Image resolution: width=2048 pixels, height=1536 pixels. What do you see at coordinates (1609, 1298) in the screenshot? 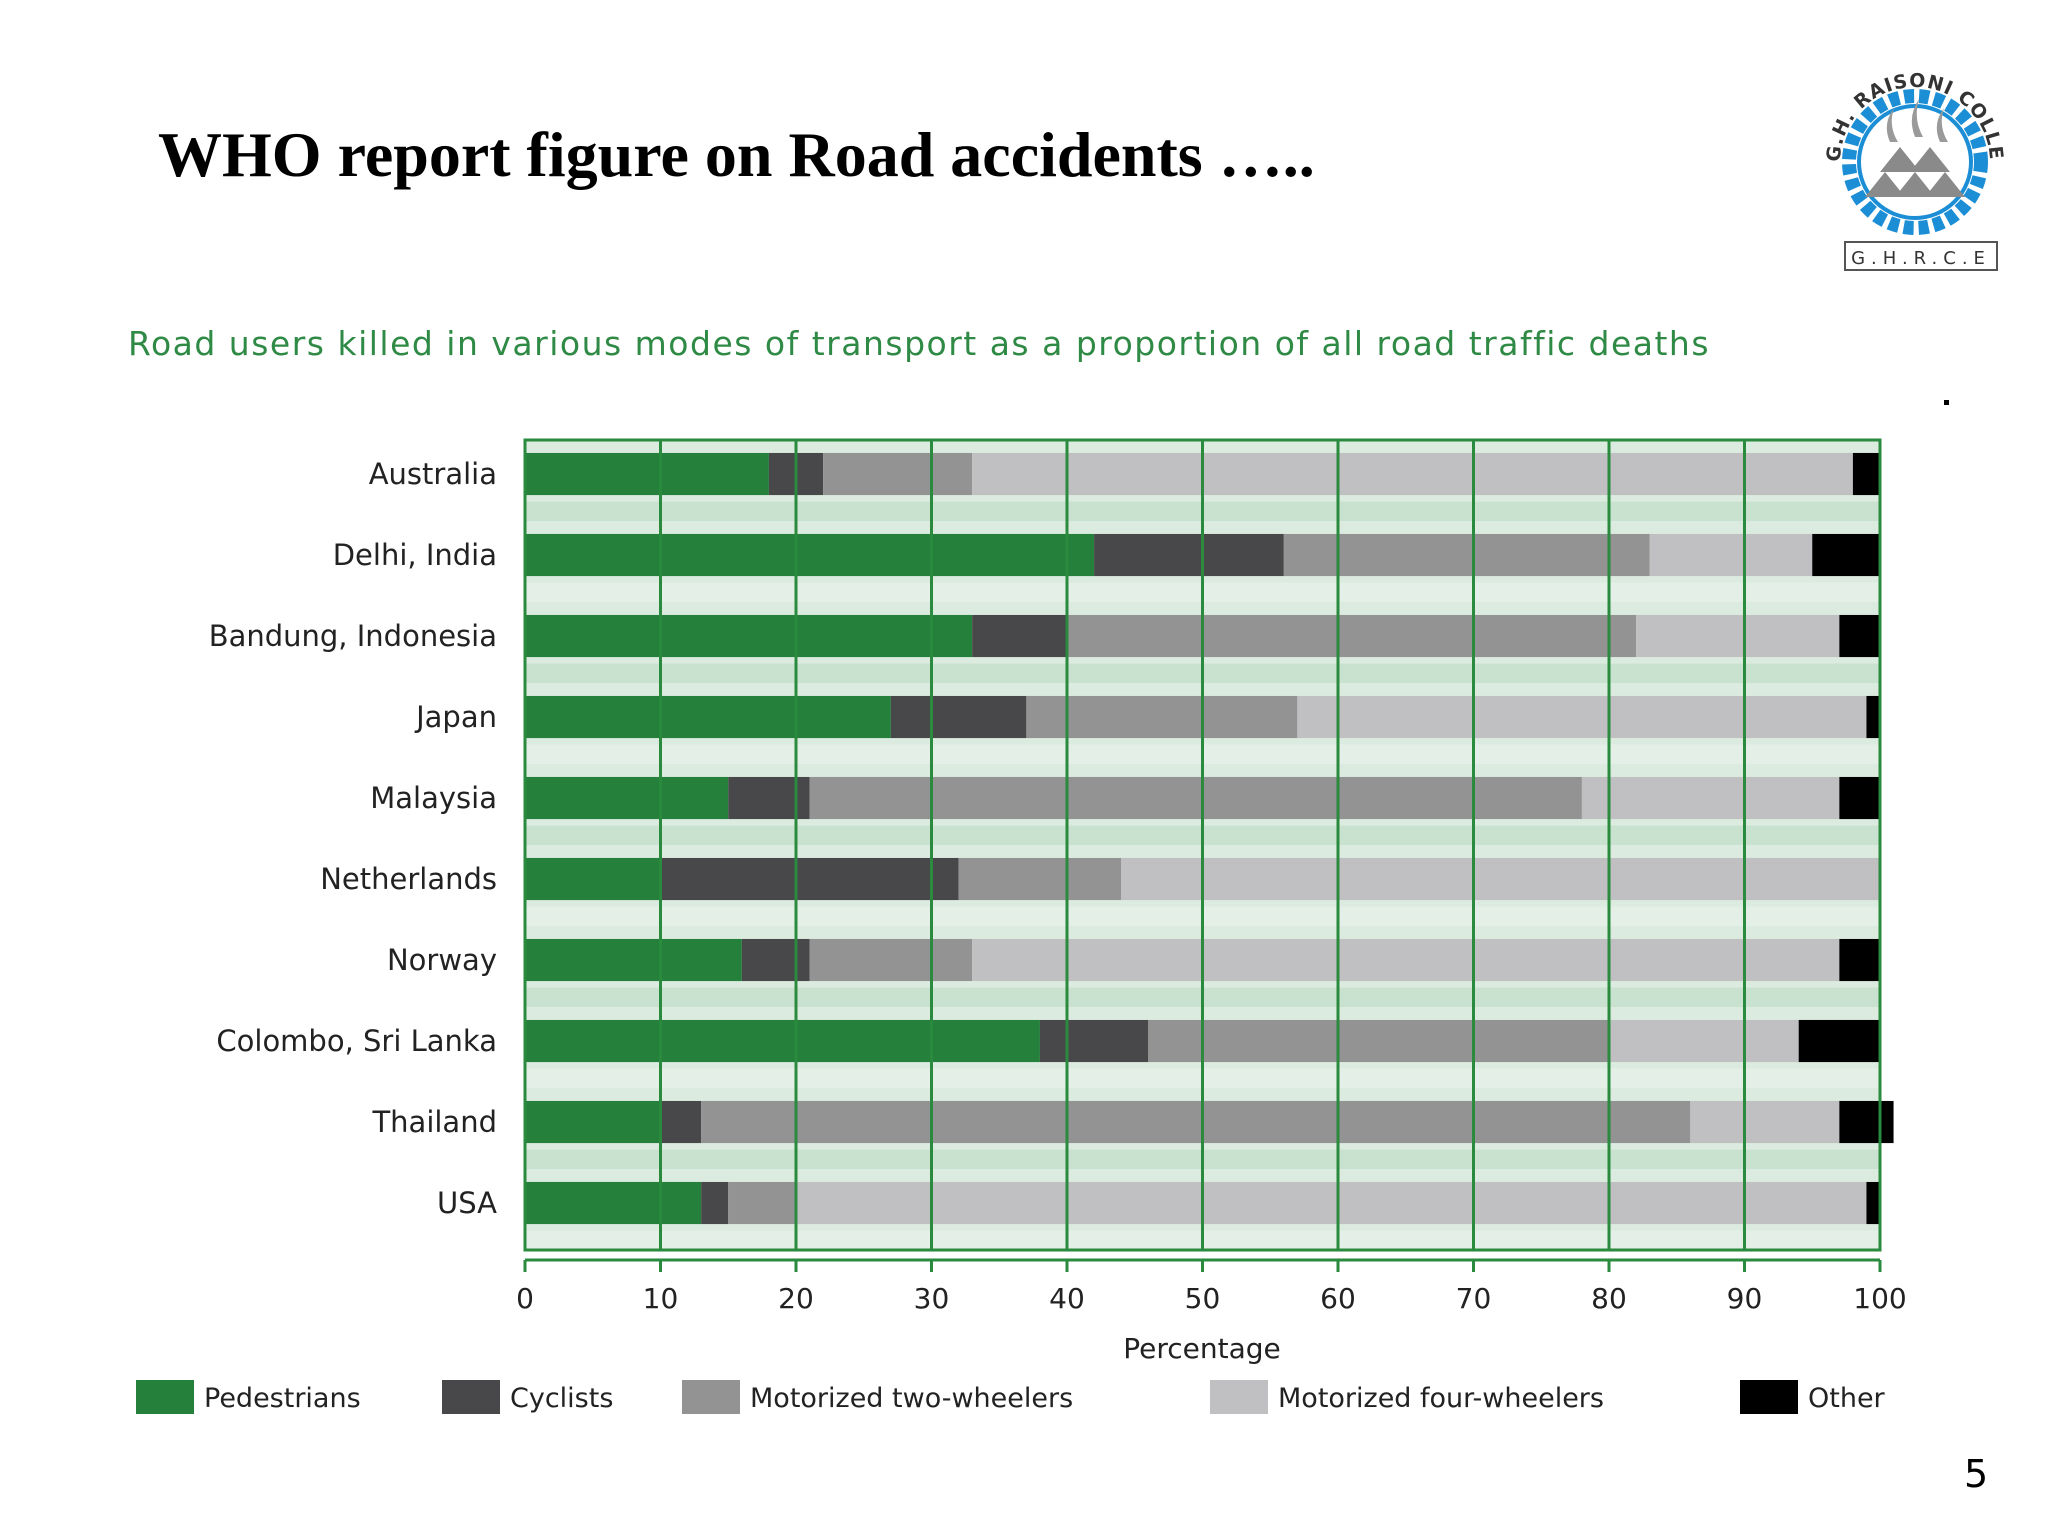
I see `tick-label: 80` at bounding box center [1609, 1298].